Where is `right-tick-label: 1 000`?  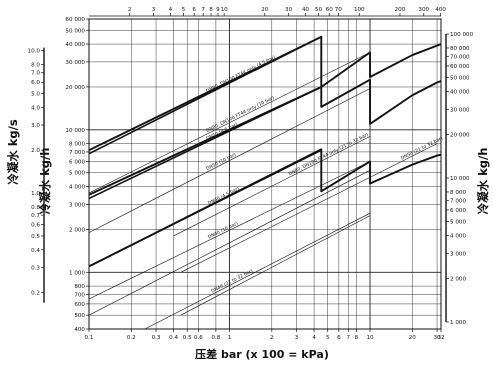
right-tick-label: 1 000 is located at coordinates (458, 323).